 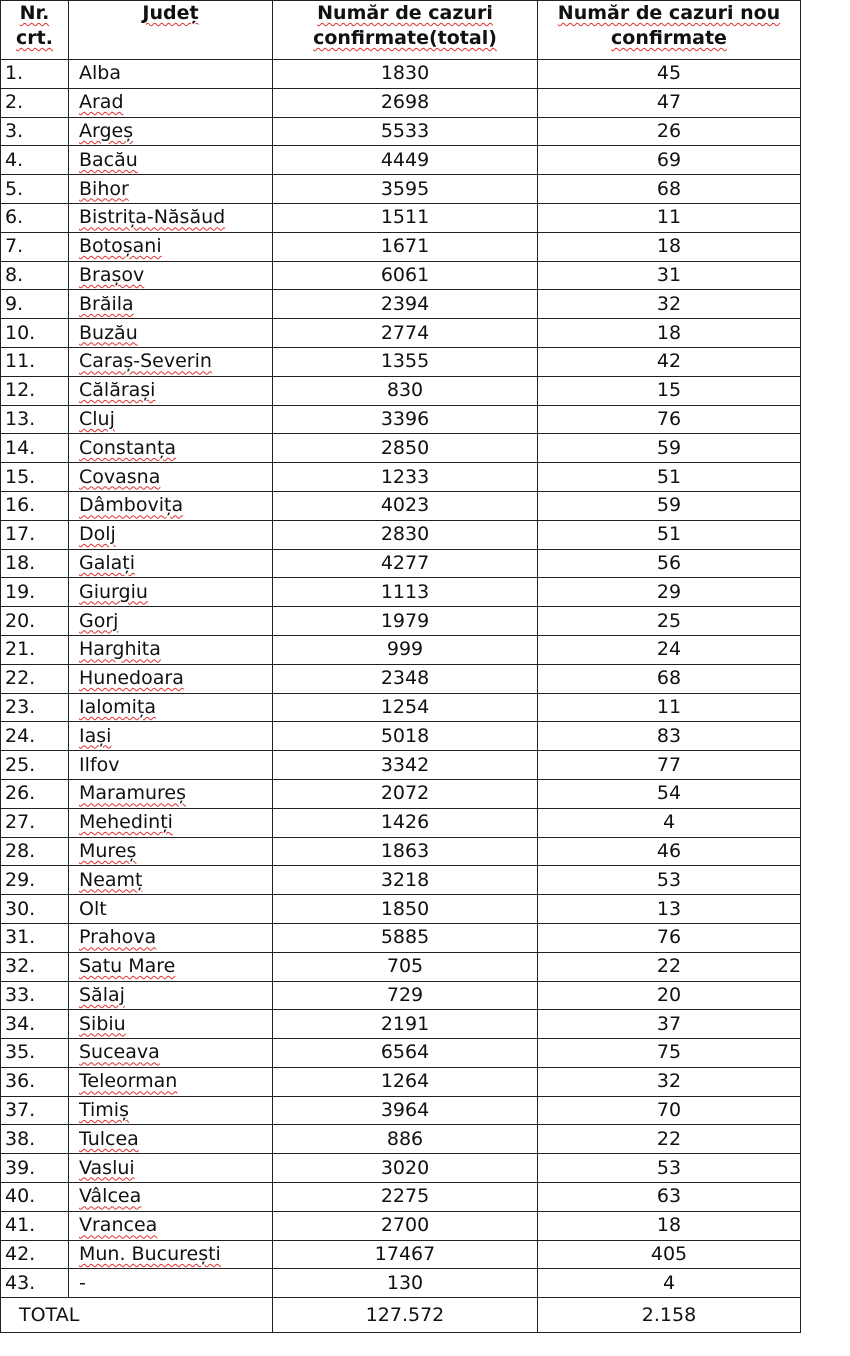 What do you see at coordinates (405, 333) in the screenshot?
I see `confirmed-total: 2774` at bounding box center [405, 333].